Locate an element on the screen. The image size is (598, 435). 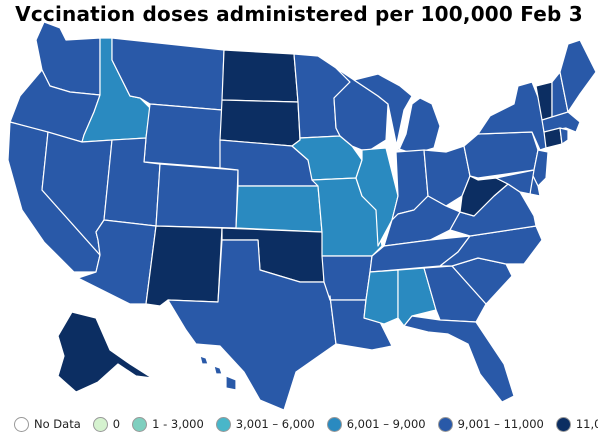
state-SD is located at coordinates (260, 123).